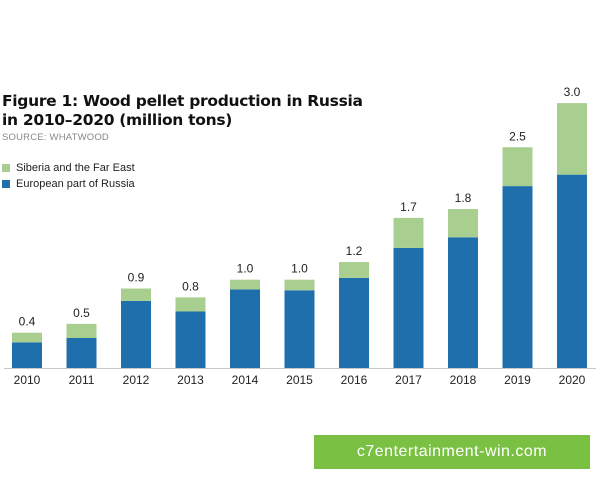 The width and height of the screenshot is (600, 480). Describe the element at coordinates (354, 380) in the screenshot. I see `x-tick-label-2016: 2016` at that location.